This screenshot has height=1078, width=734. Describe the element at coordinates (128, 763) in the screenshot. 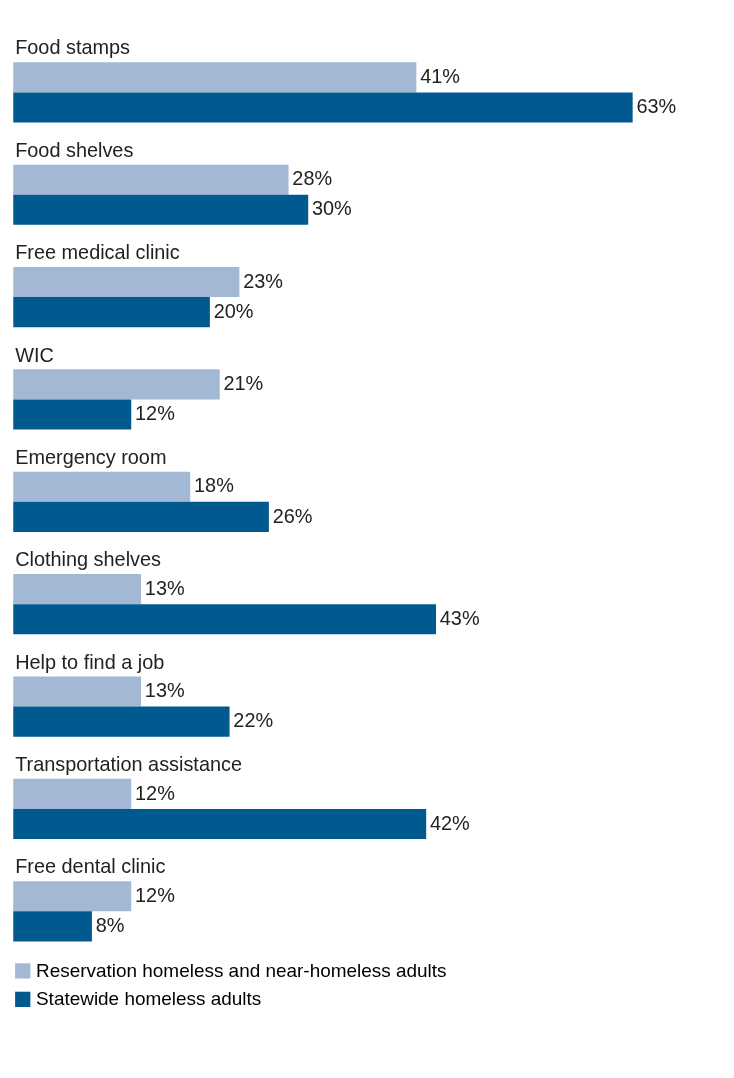

I see `y-tick-label: Transportation assistance` at that location.